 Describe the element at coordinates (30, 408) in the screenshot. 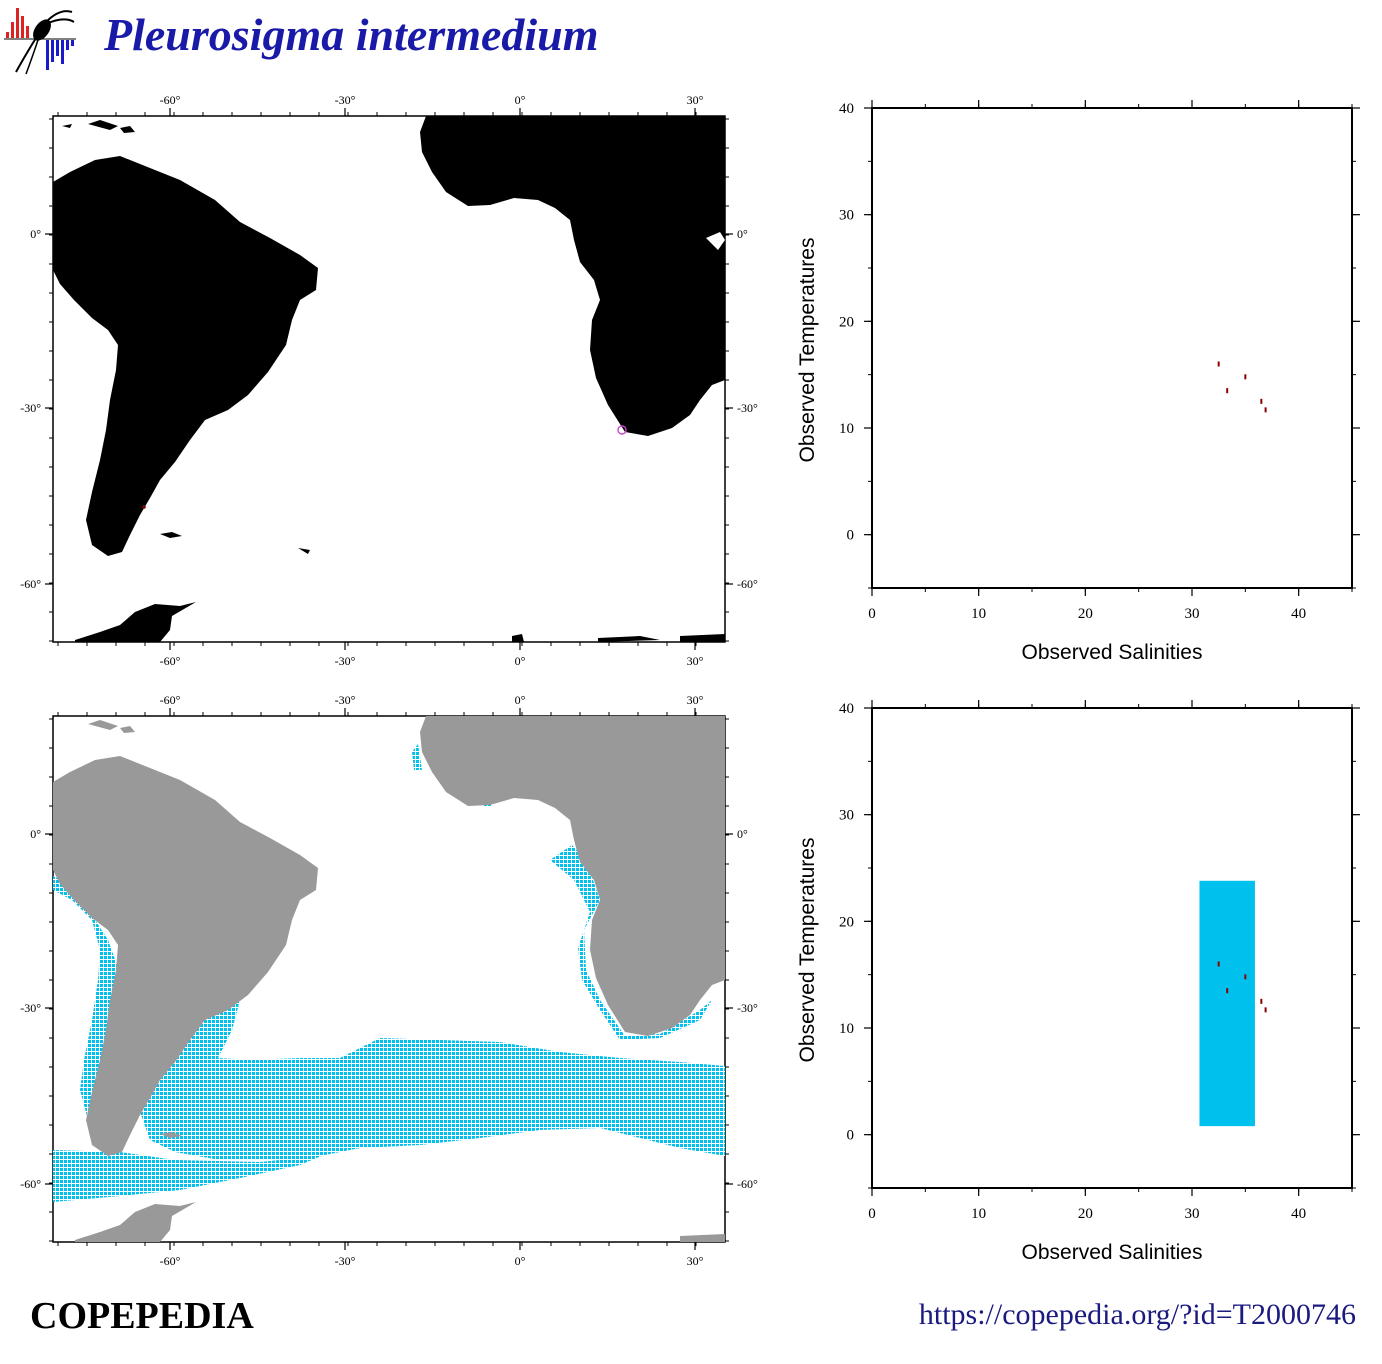

I see `map1-lat-label-left: -30°` at that location.